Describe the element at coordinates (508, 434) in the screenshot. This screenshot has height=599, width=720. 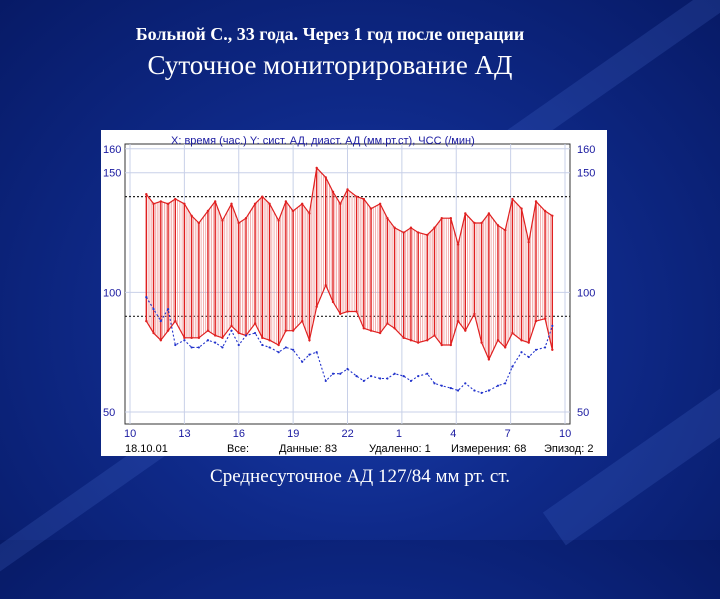
I see `x-tick-label: 7` at that location.